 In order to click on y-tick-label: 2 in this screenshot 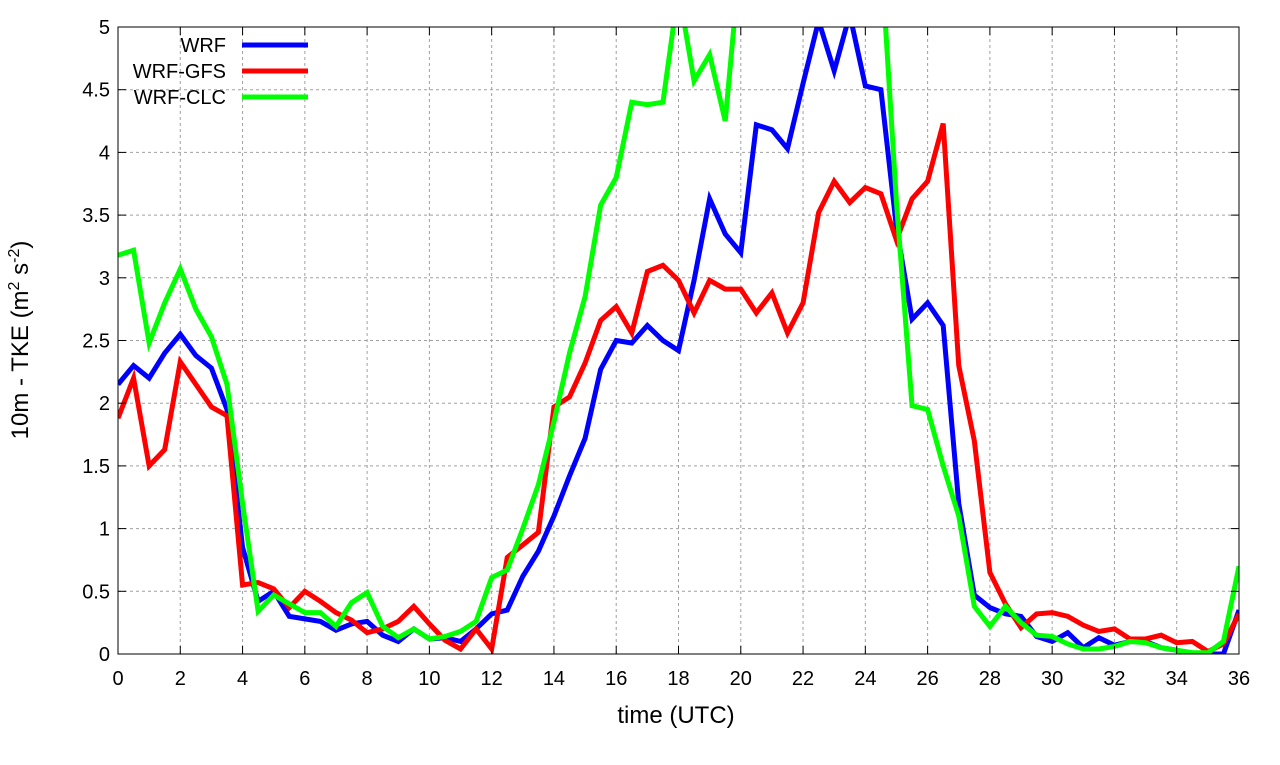, I will do `click(104, 404)`.